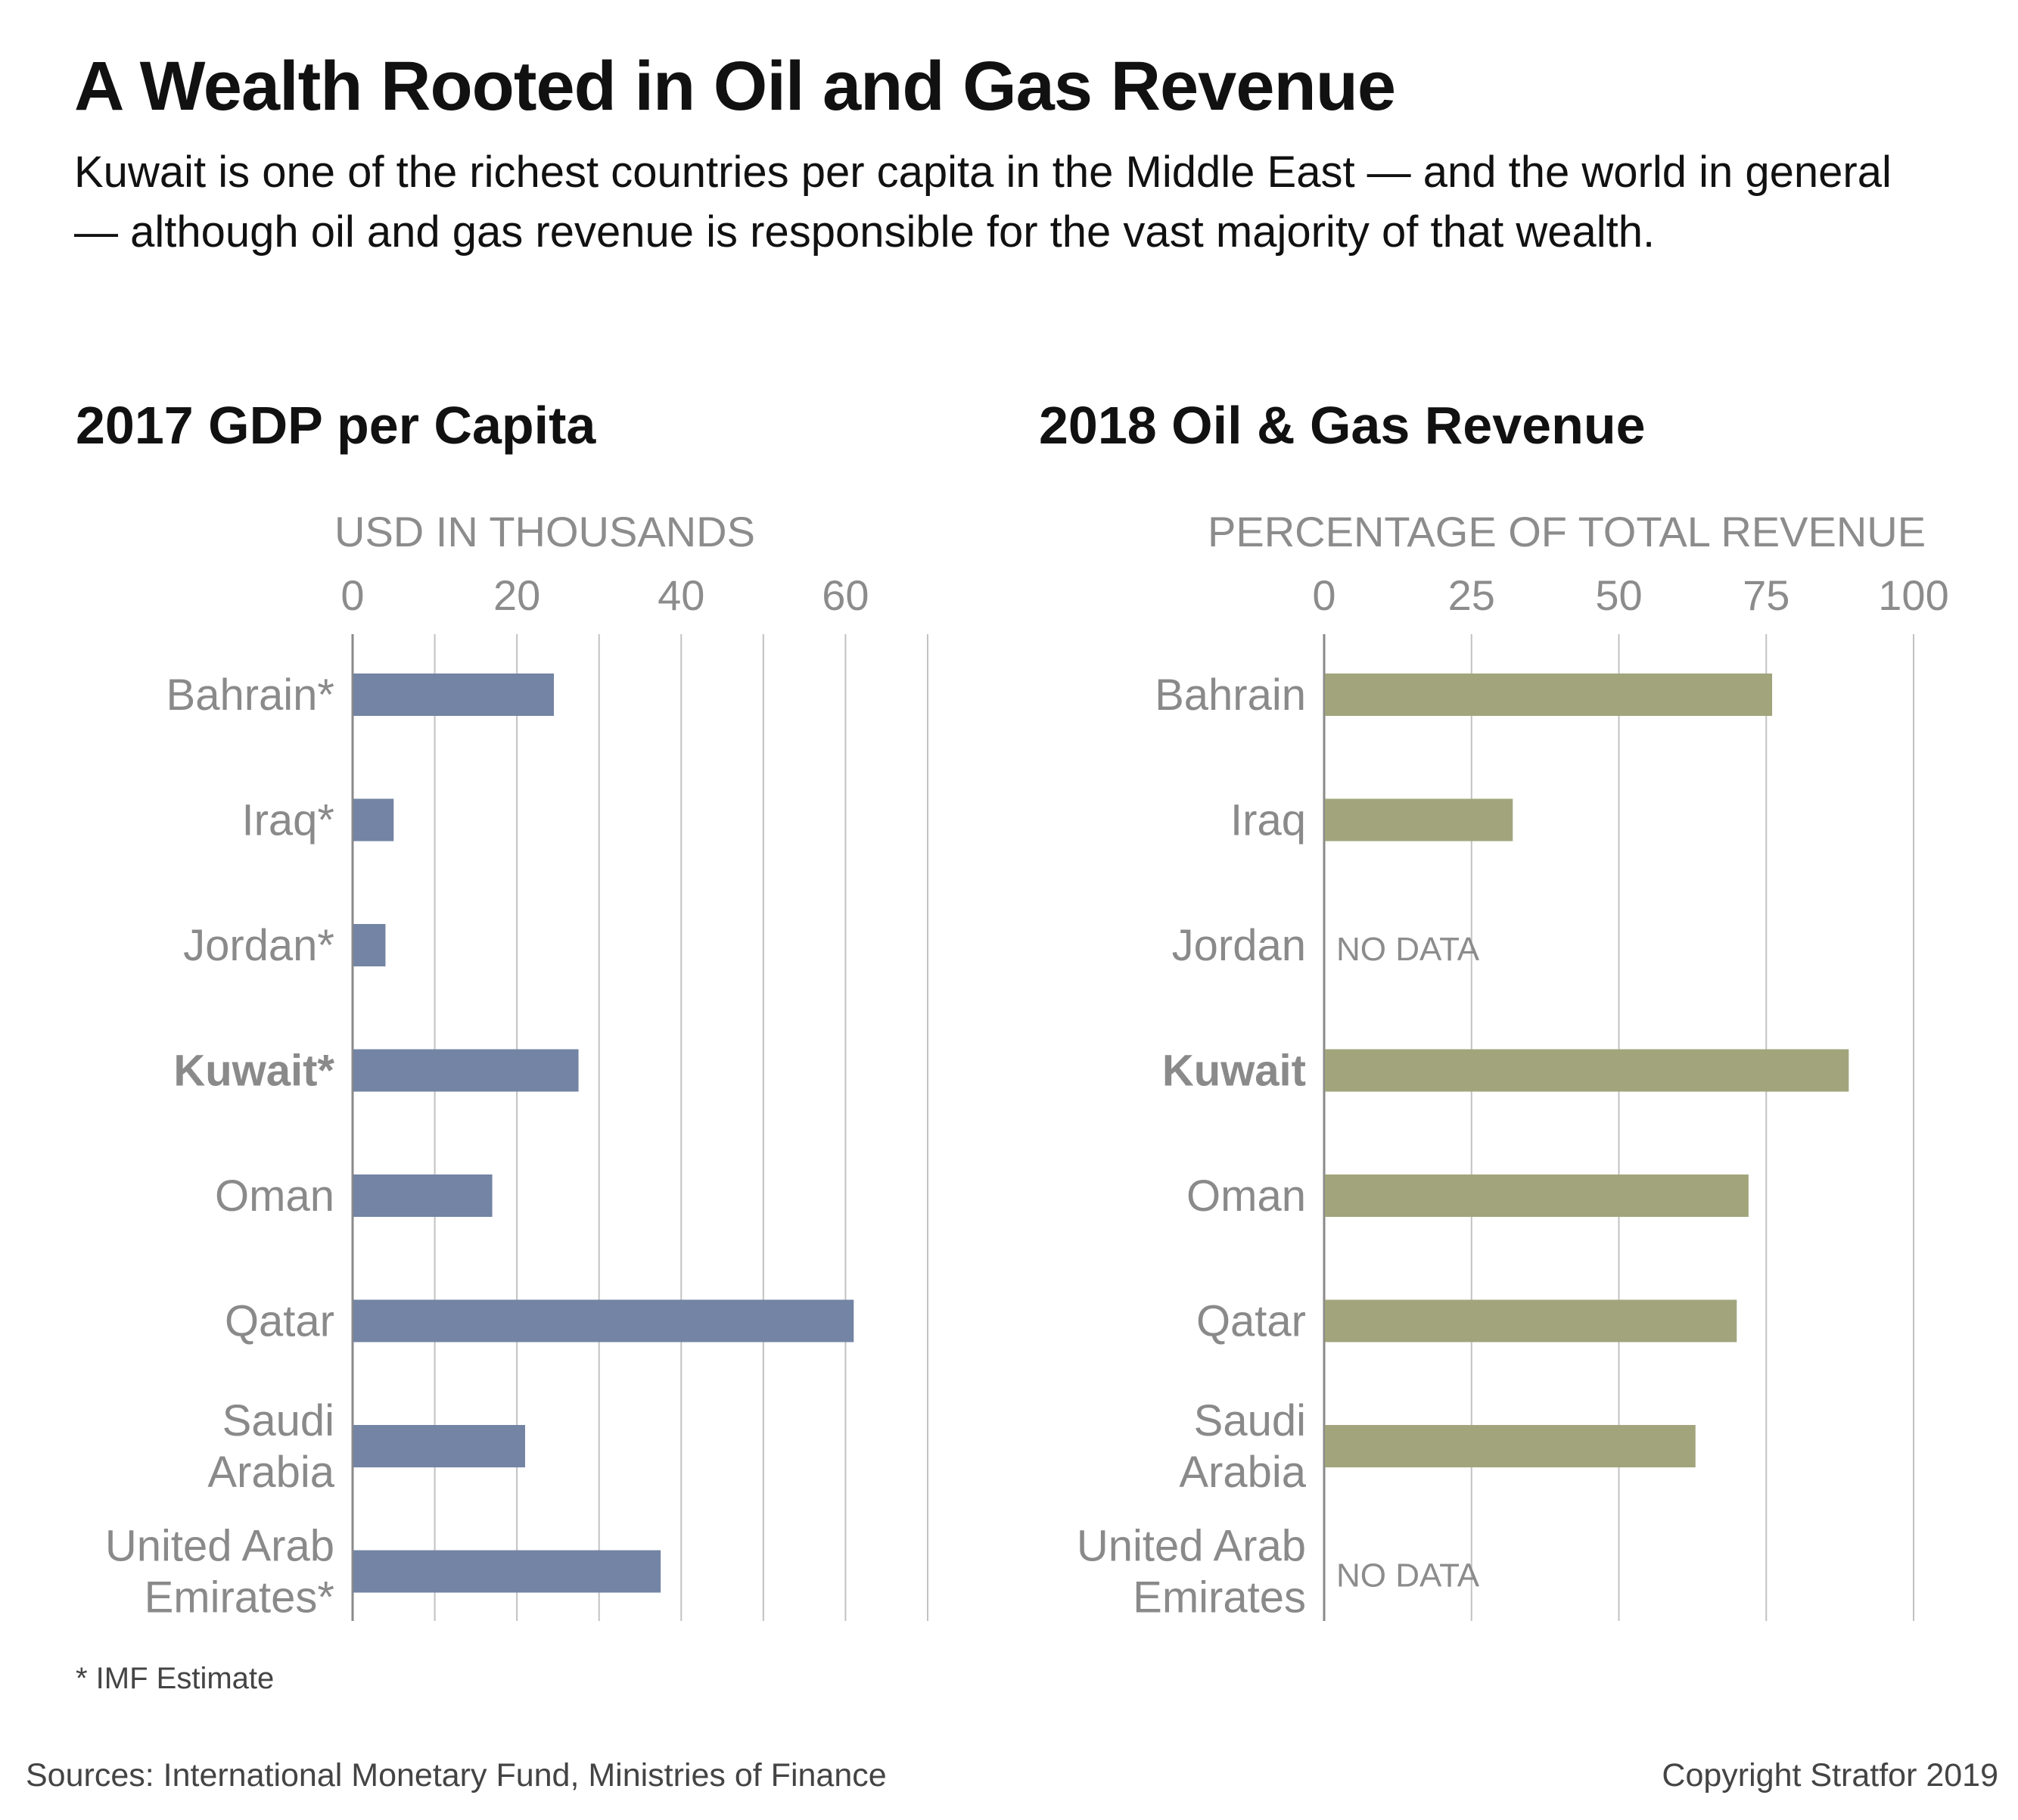 This screenshot has width=2018, height=1820. Describe the element at coordinates (845, 595) in the screenshot. I see `gdp-tick-label: 60` at that location.